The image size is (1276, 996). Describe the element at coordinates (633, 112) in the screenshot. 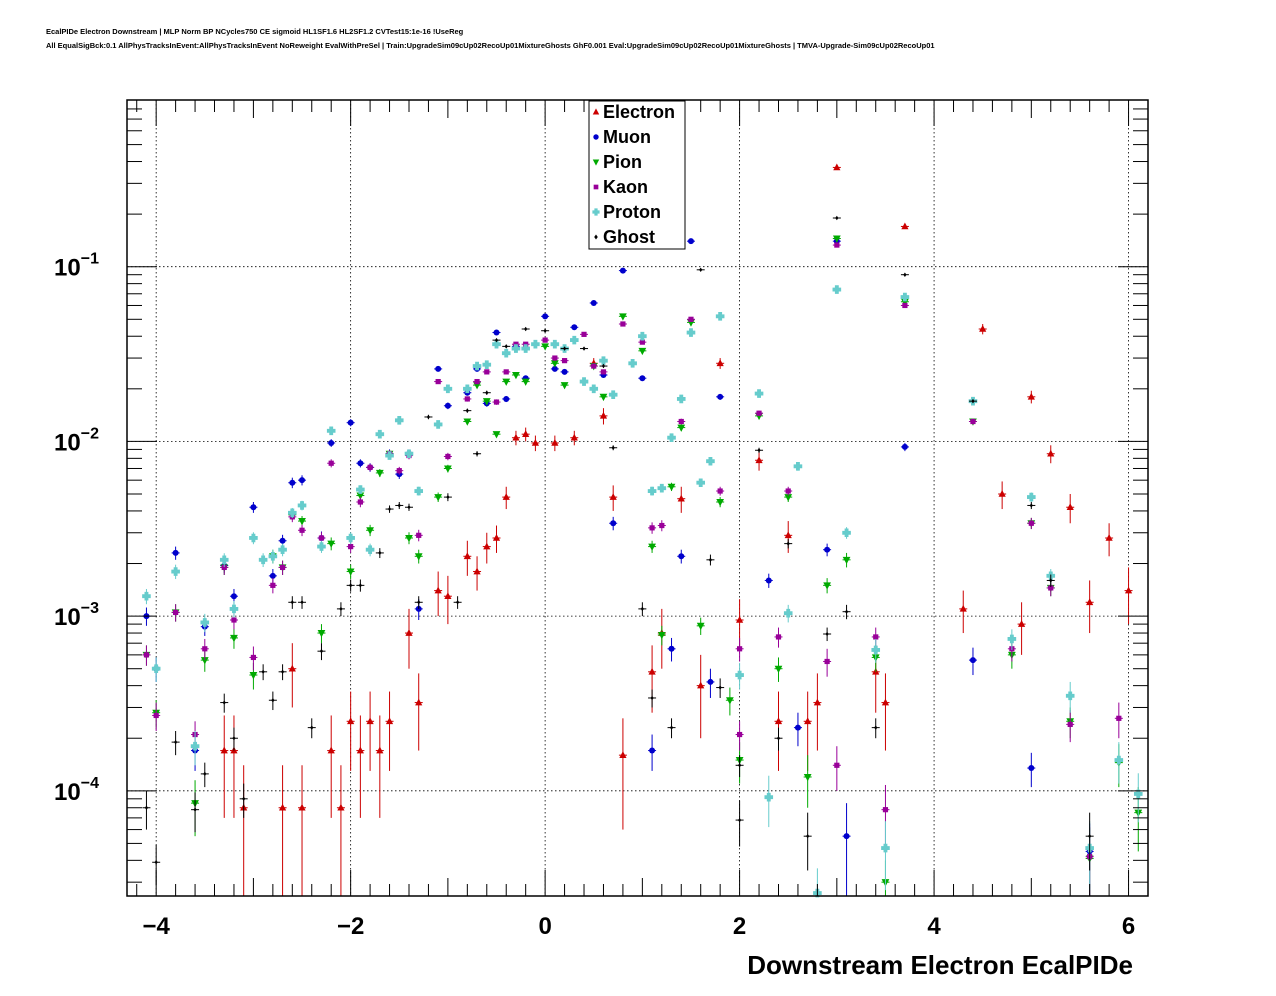

I see `legend-item: Electron` at that location.